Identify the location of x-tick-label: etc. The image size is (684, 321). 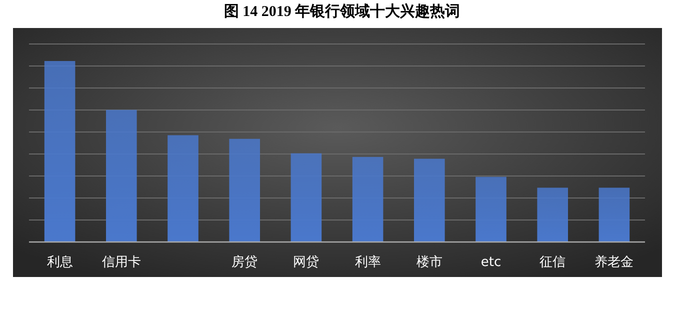
(491, 262).